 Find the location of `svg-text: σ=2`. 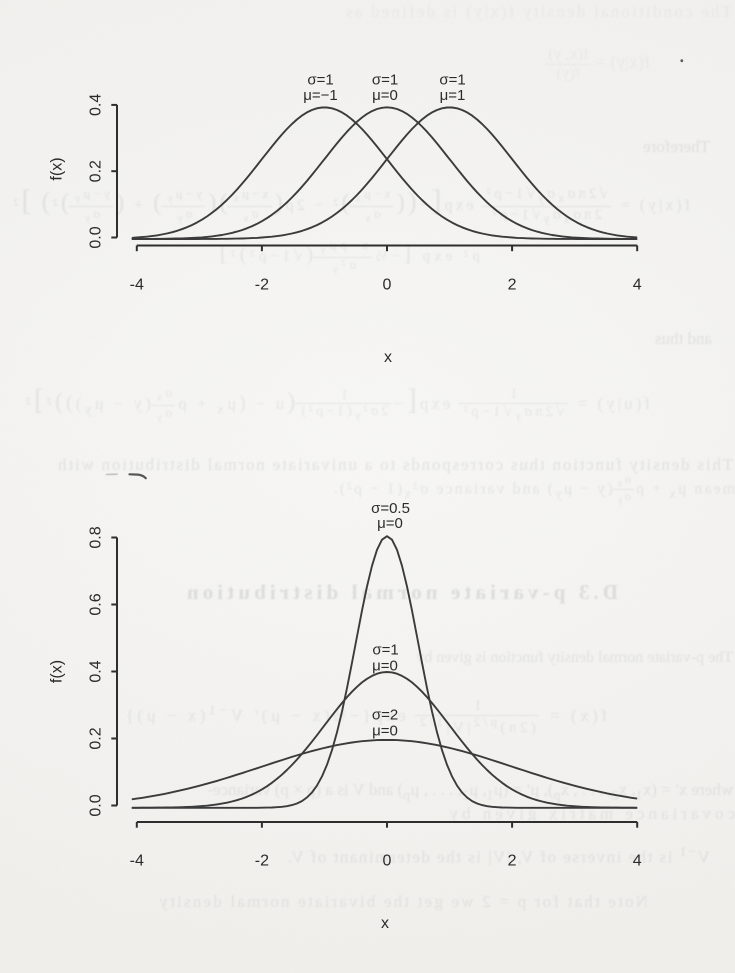

svg-text: σ=2 is located at coordinates (385, 714).